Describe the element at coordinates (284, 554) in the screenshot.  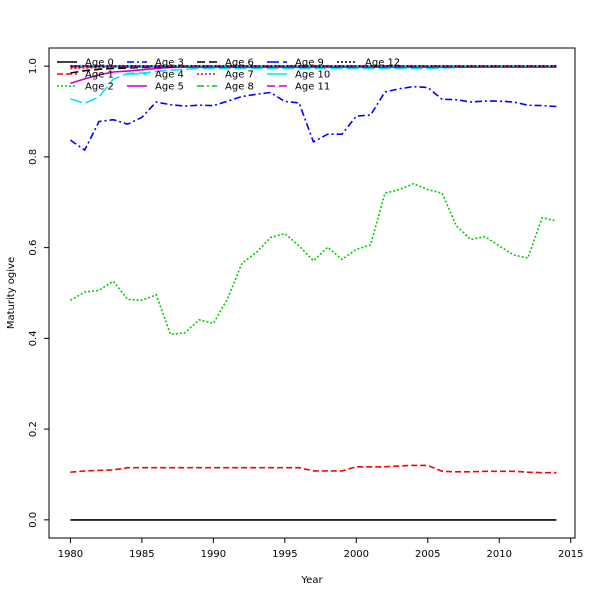
I see `x-tick-label: 1995` at that location.